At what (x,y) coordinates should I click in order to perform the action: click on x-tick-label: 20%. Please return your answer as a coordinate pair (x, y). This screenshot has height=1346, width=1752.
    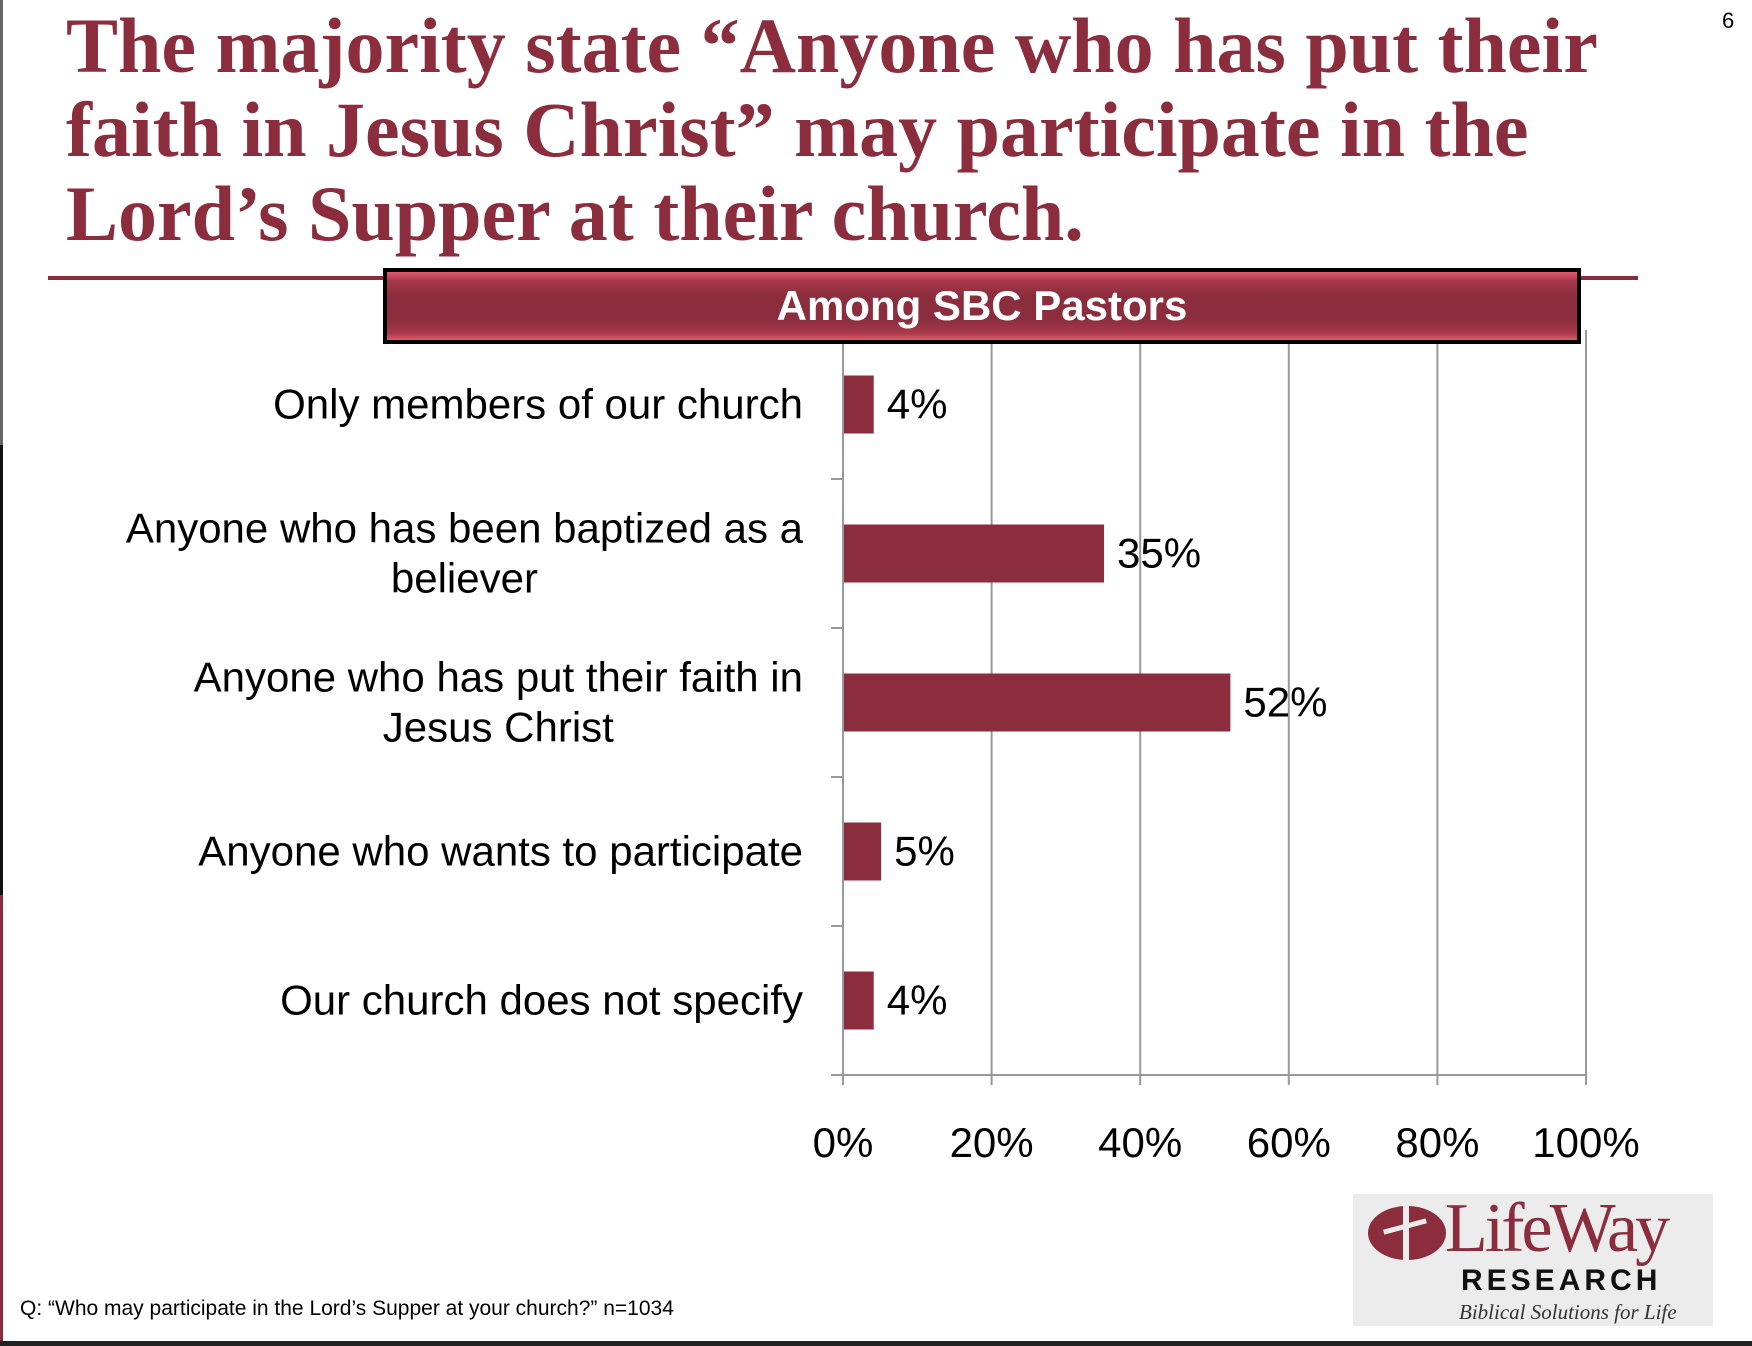
    Looking at the image, I should click on (992, 1142).